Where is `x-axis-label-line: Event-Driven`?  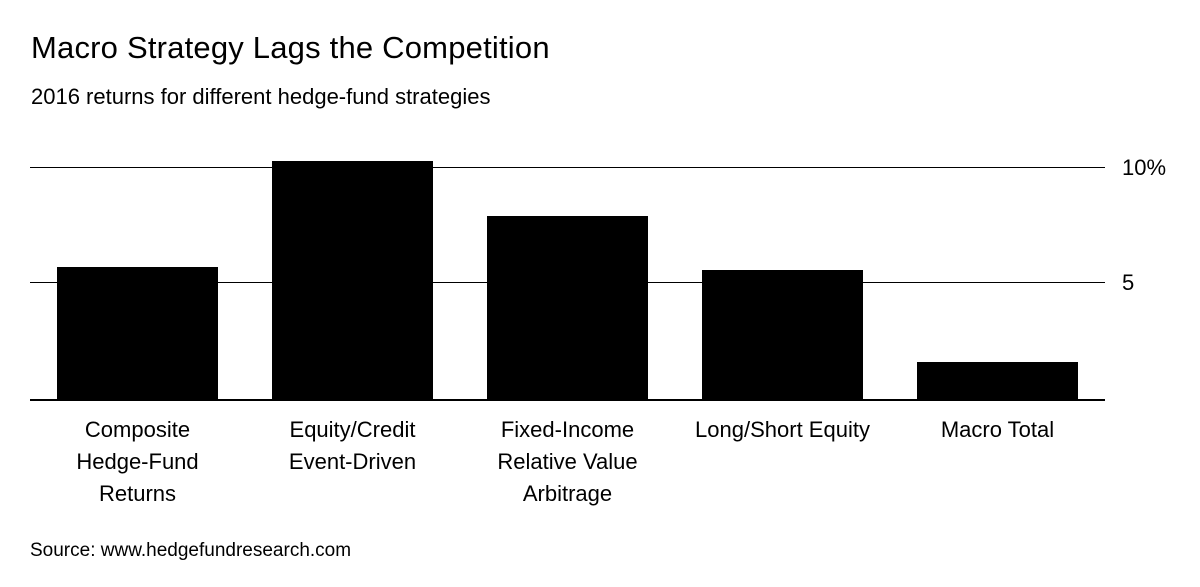 x-axis-label-line: Event-Driven is located at coordinates (352, 461).